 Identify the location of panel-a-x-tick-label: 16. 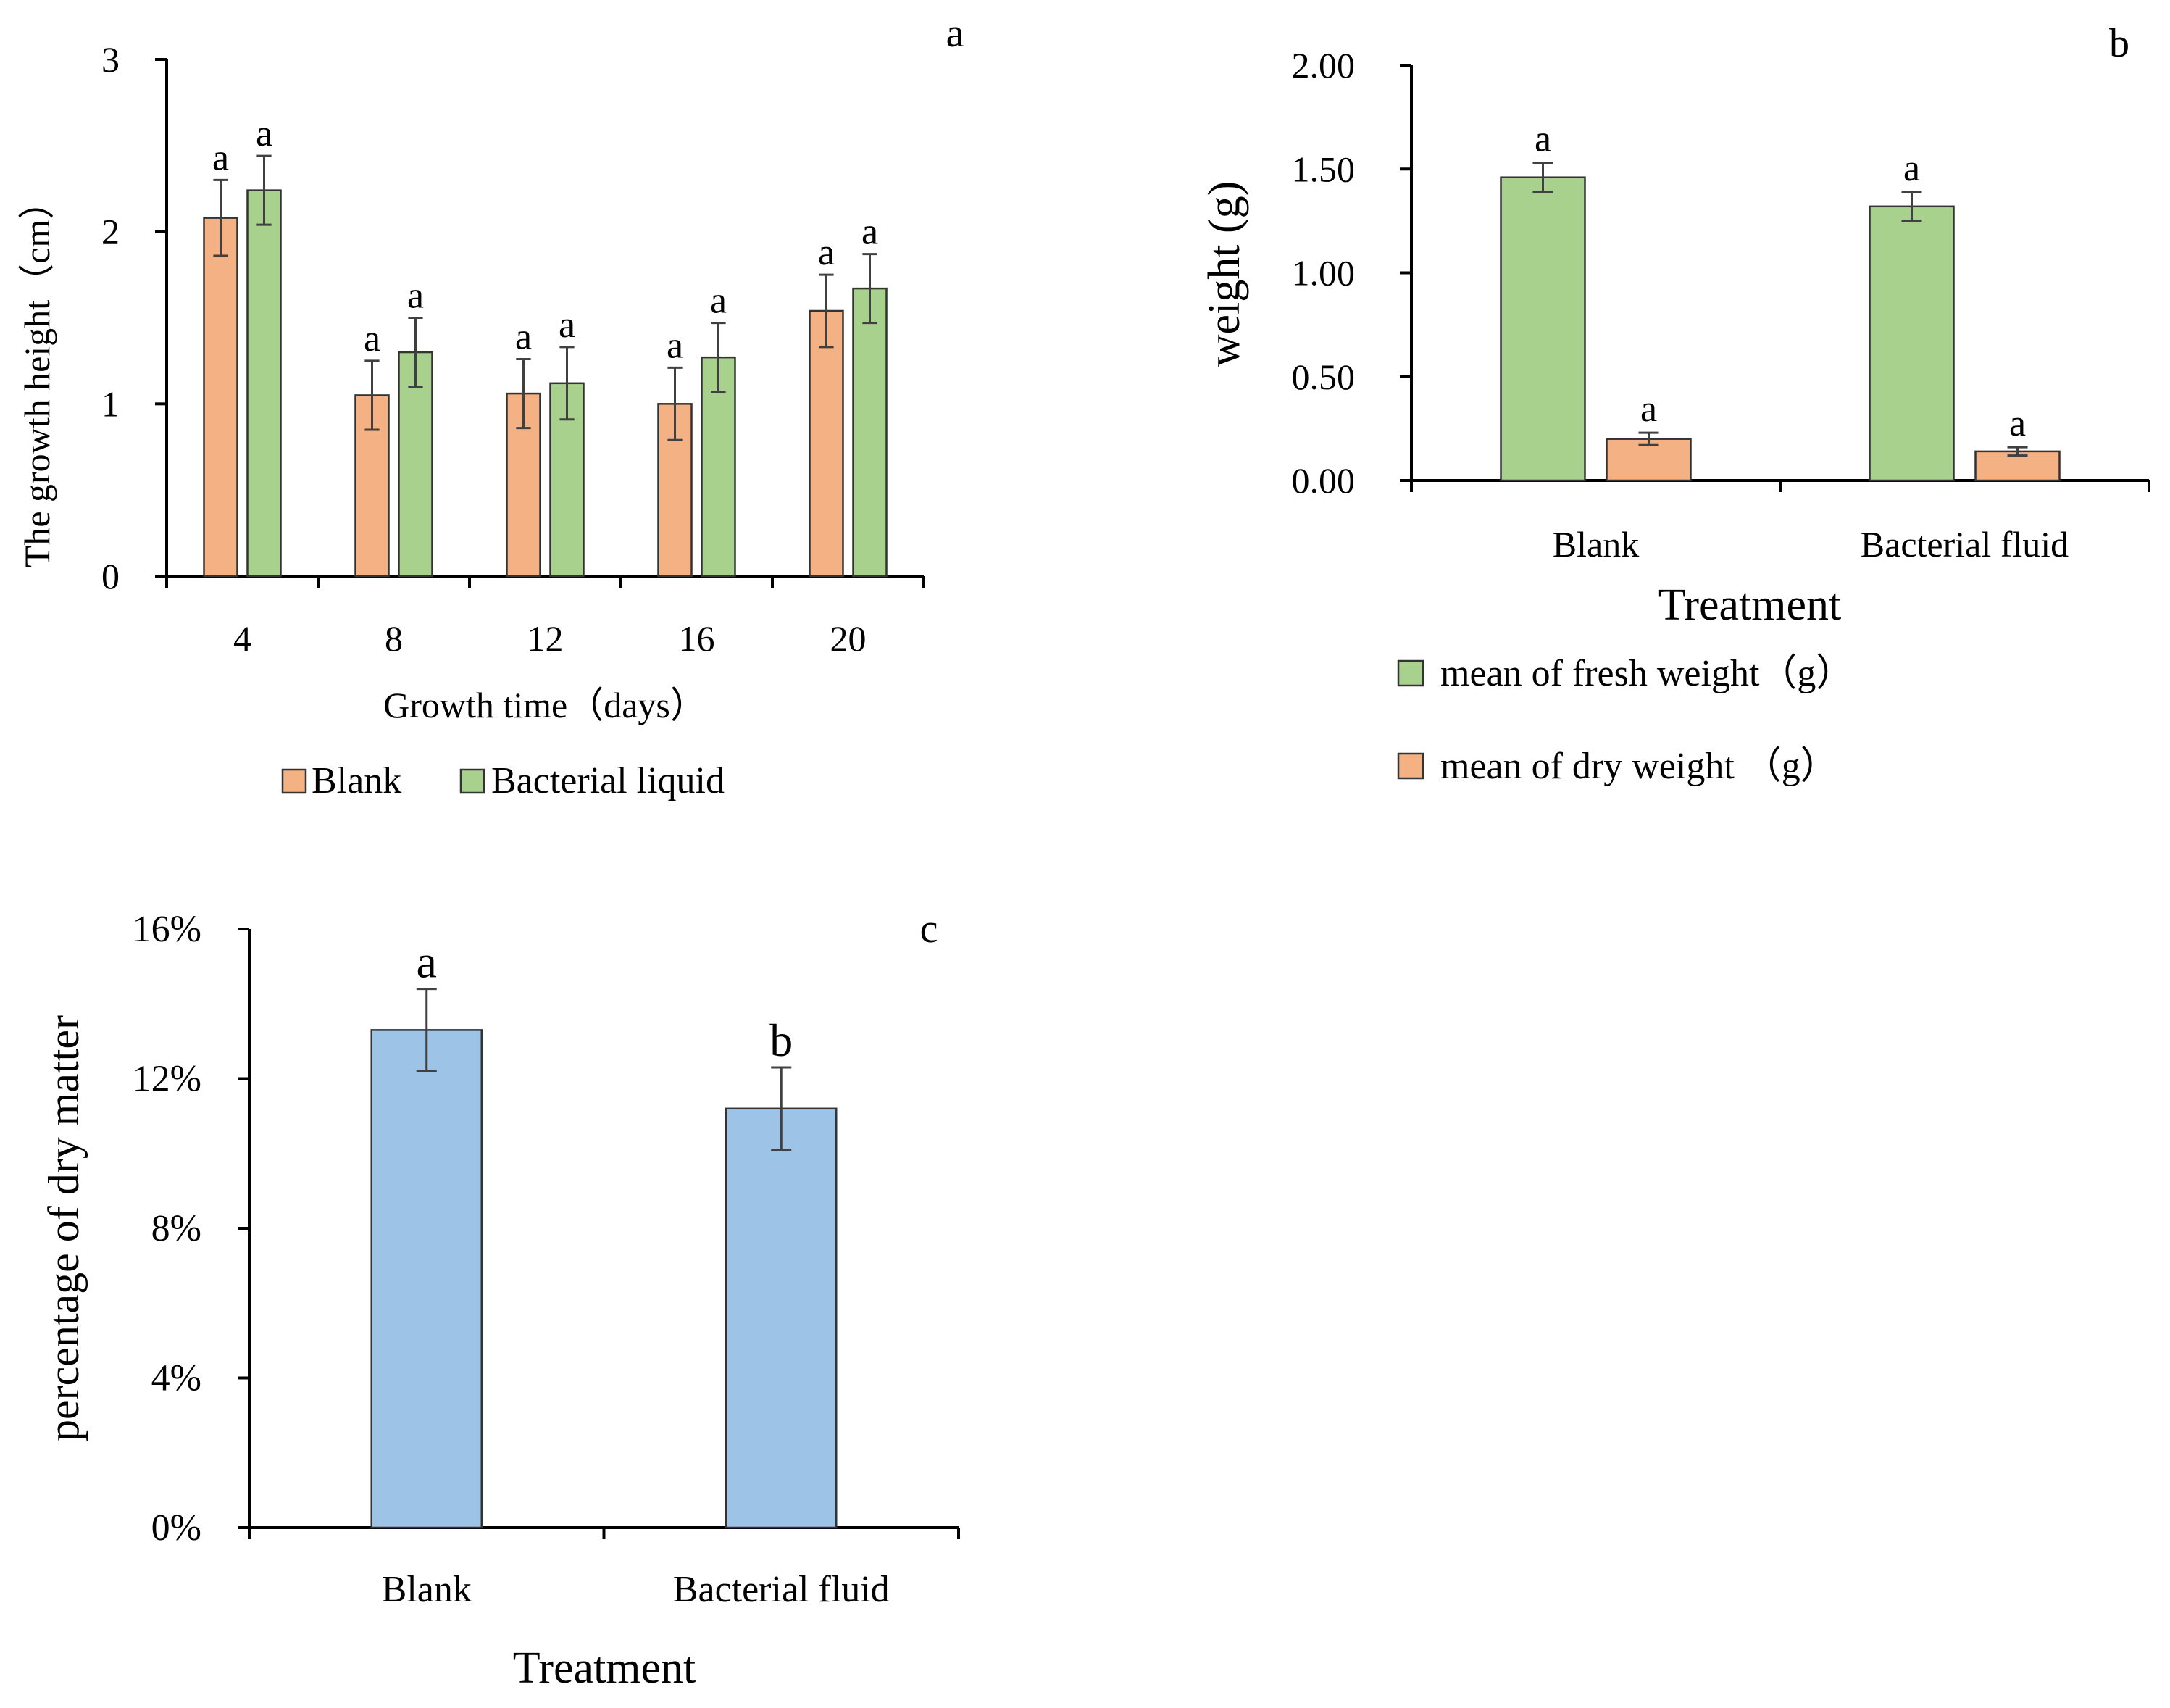
(697, 638).